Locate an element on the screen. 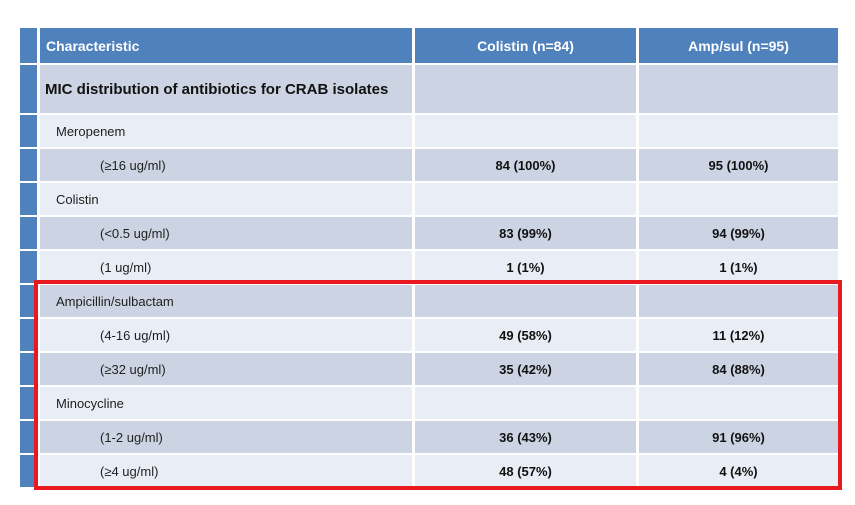 Image resolution: width=855 pixels, height=505 pixels. antibiotic-name-label: Meropenem is located at coordinates (226, 131).